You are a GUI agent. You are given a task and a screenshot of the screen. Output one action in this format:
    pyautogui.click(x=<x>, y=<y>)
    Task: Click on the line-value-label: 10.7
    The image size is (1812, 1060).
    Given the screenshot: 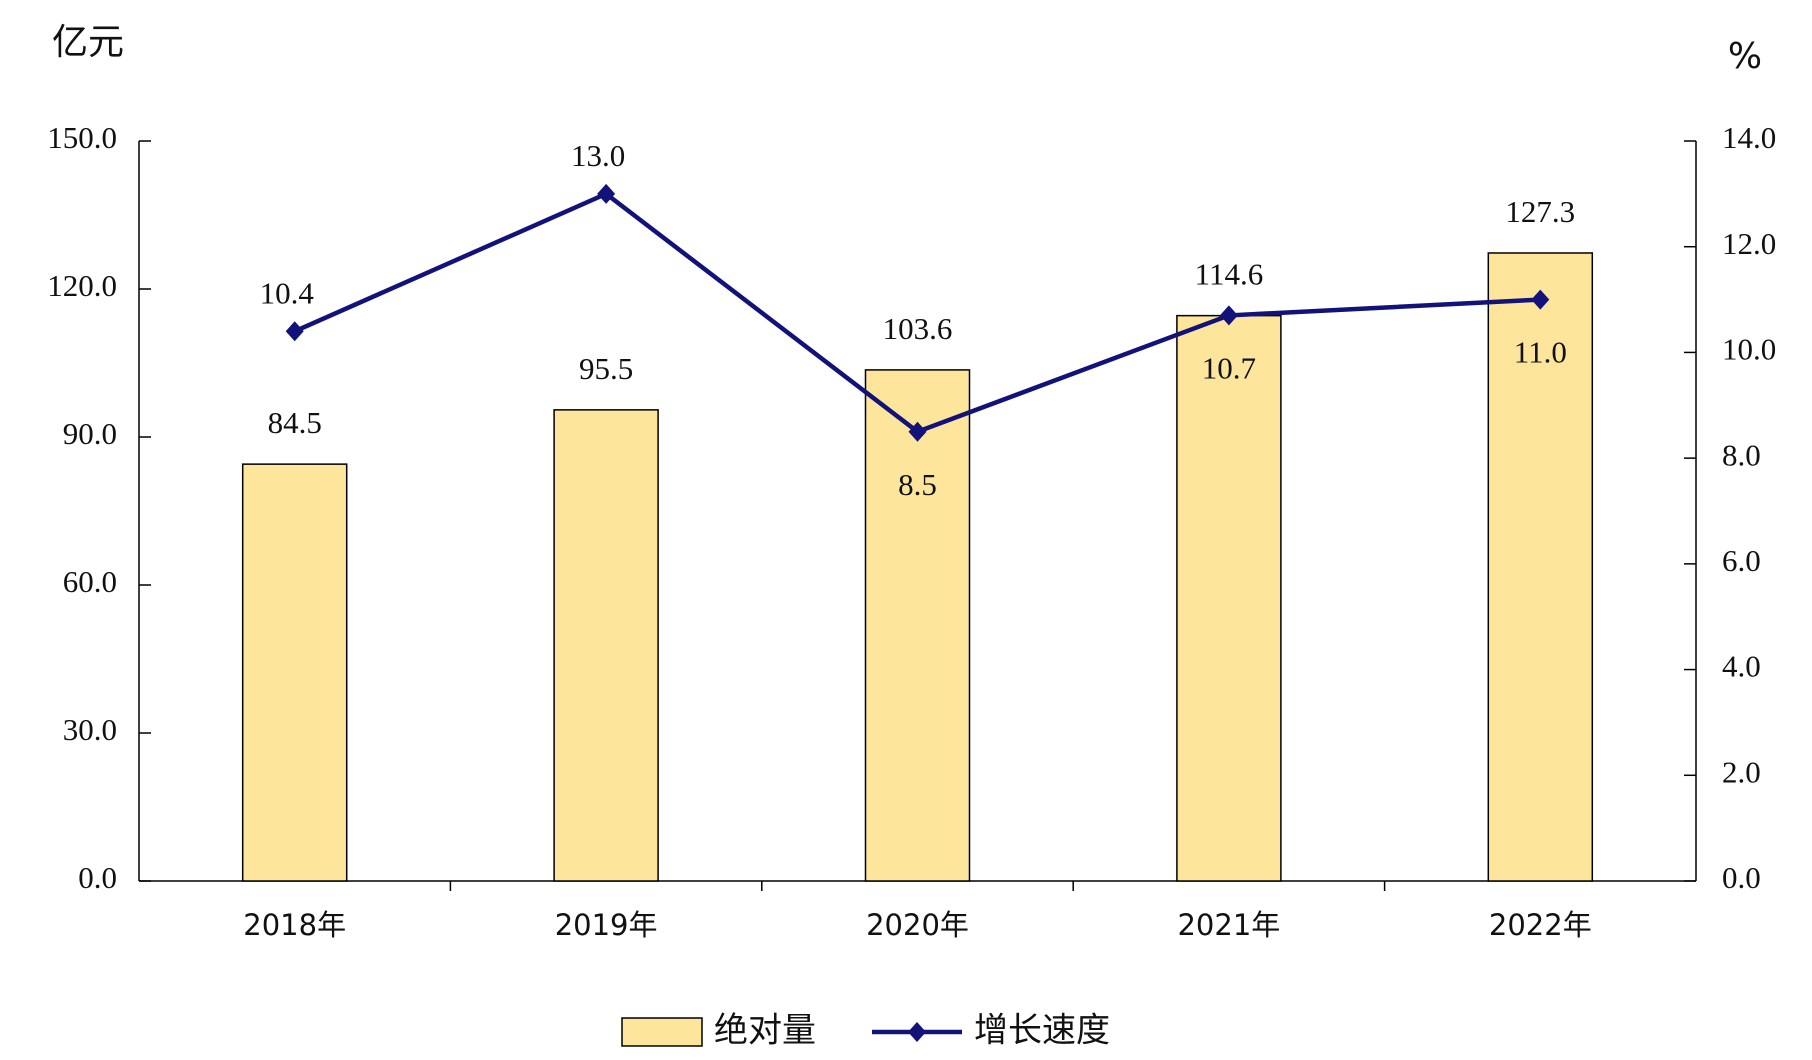 What is the action you would take?
    pyautogui.click(x=1229, y=368)
    